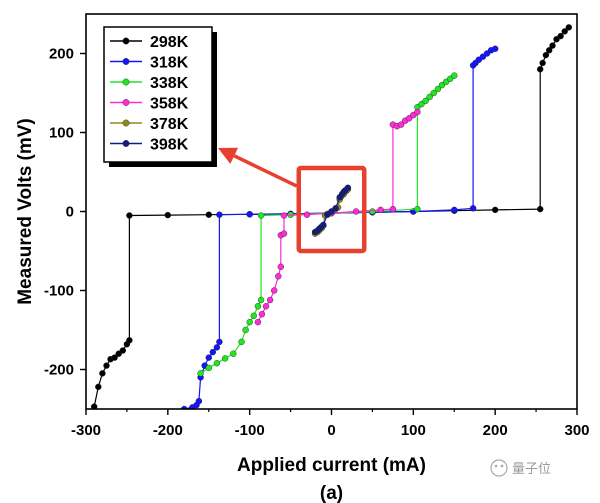 The height and width of the screenshot is (503, 600). I want to click on y-tick-label: 0, so click(70, 212).